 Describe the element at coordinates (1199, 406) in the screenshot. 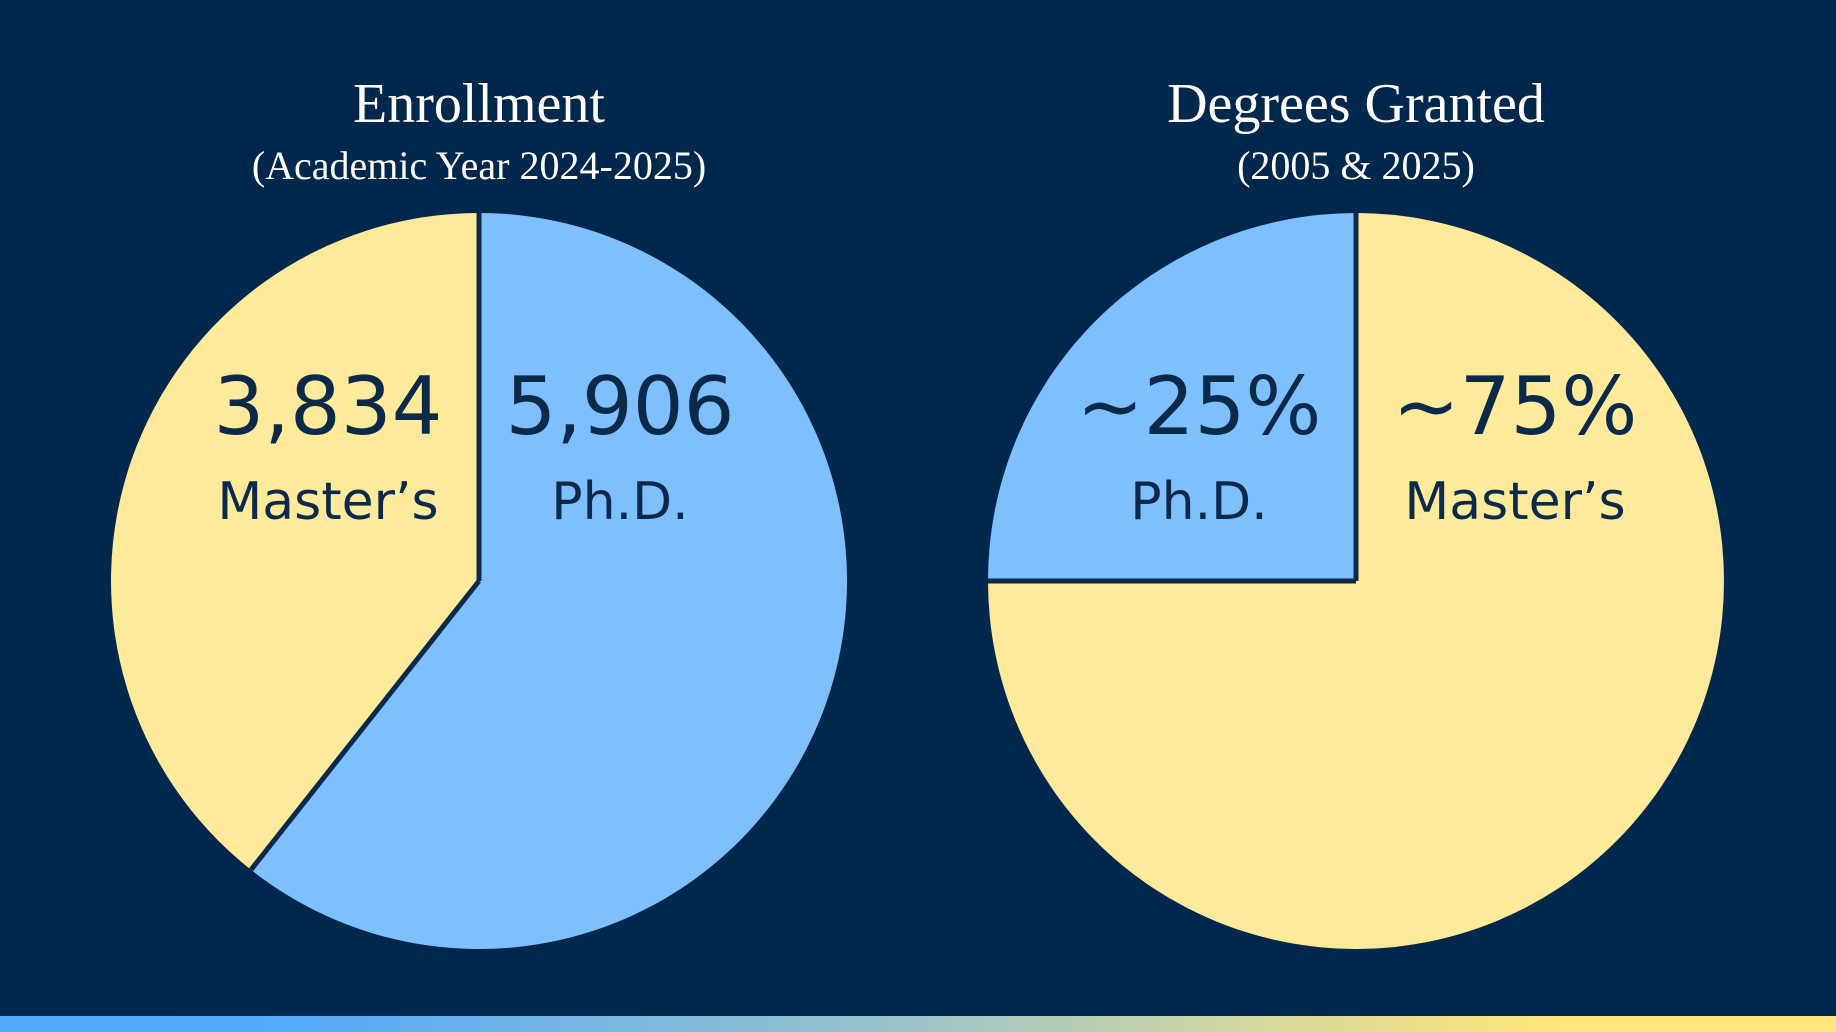

I see `degrees-phd-value: ~25%` at that location.